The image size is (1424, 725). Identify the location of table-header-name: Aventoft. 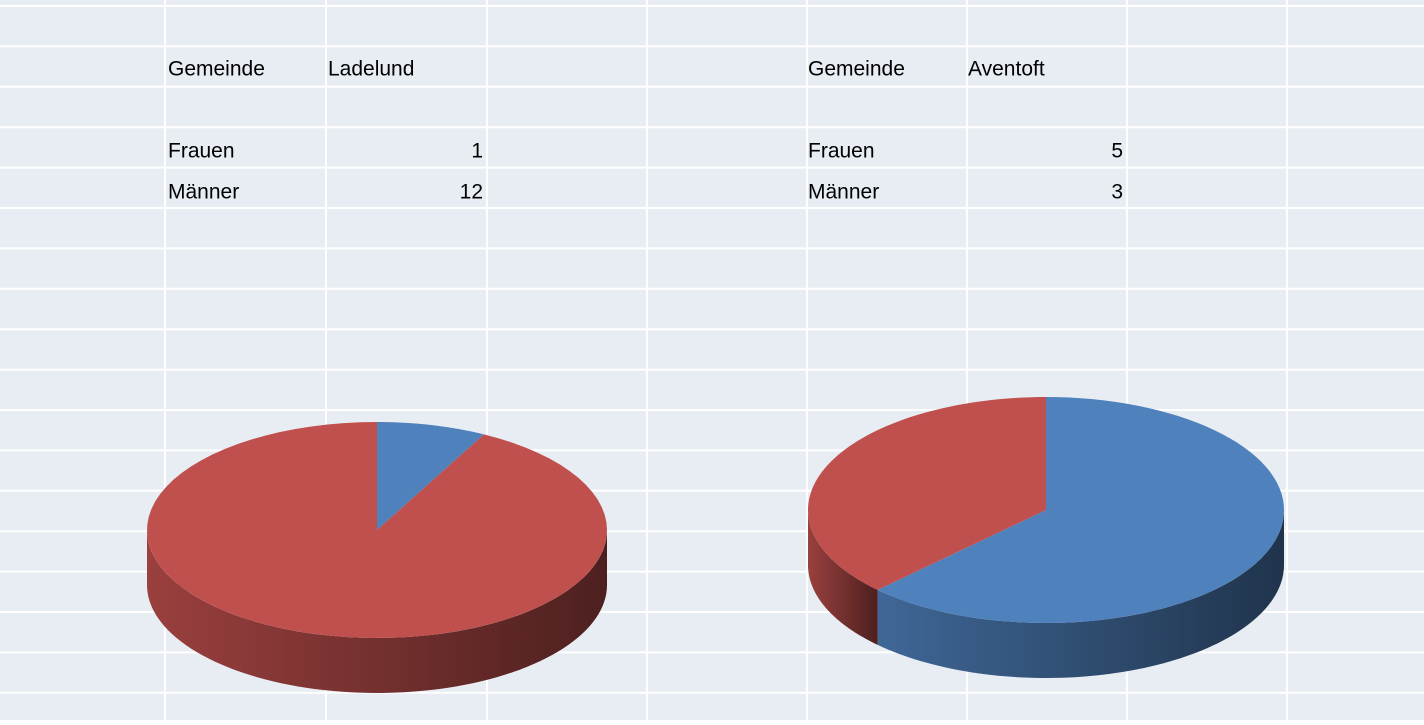
(1006, 69).